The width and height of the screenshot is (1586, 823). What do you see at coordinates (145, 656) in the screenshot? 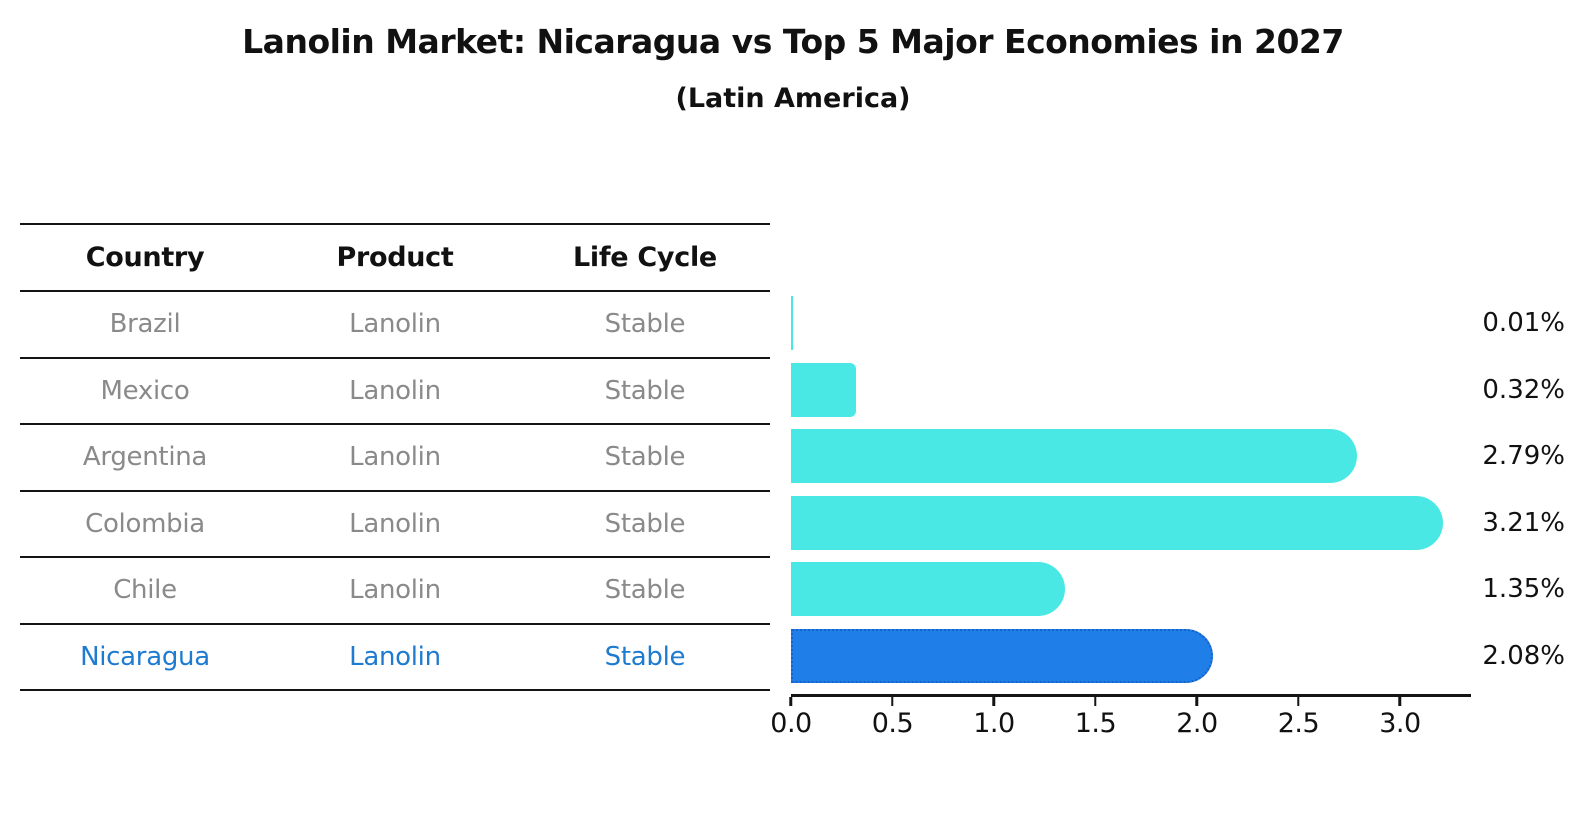
I see `country-cell: Nicaragua` at bounding box center [145, 656].